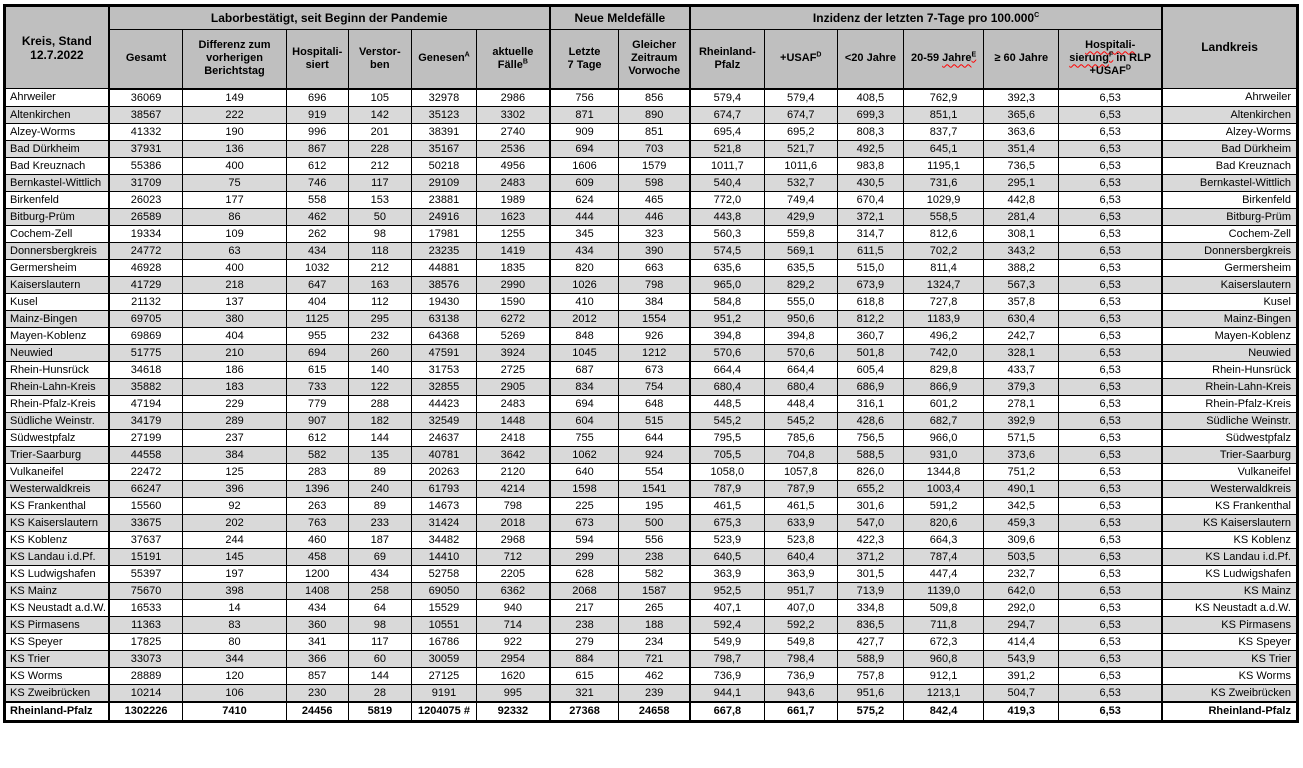 This screenshot has height=768, width=1303. I want to click on cell-inzidenz-usaf: 429,9, so click(800, 216).